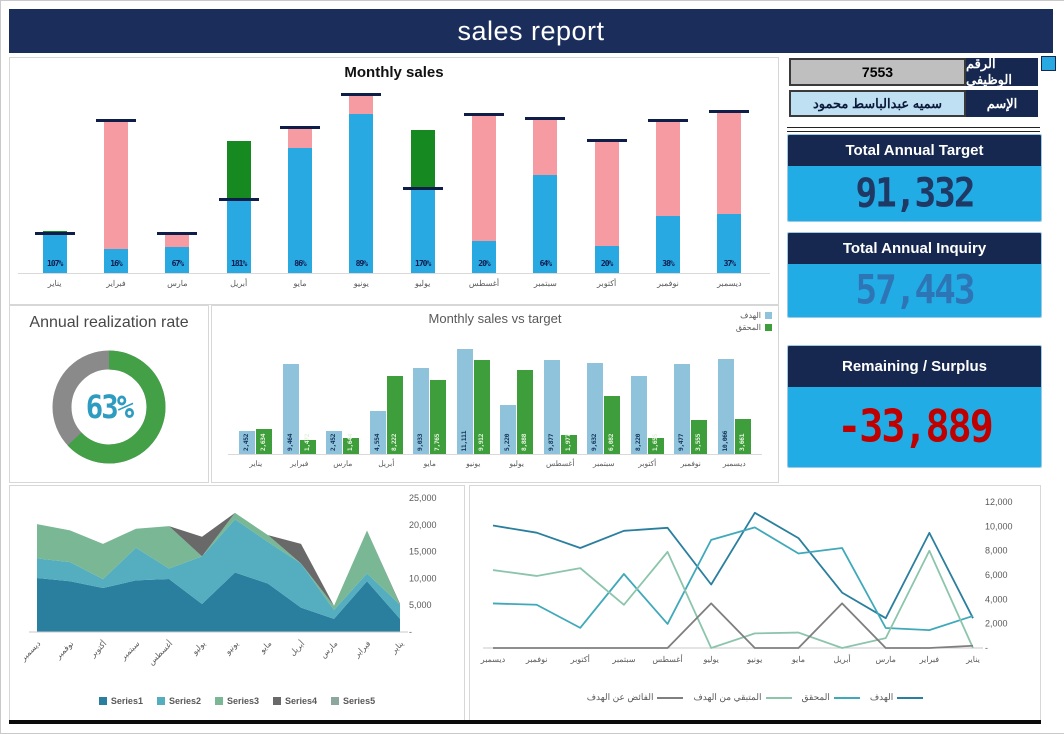  Describe the element at coordinates (914, 248) in the screenshot. I see `kpi-header: Total Annual Inquiry` at that location.